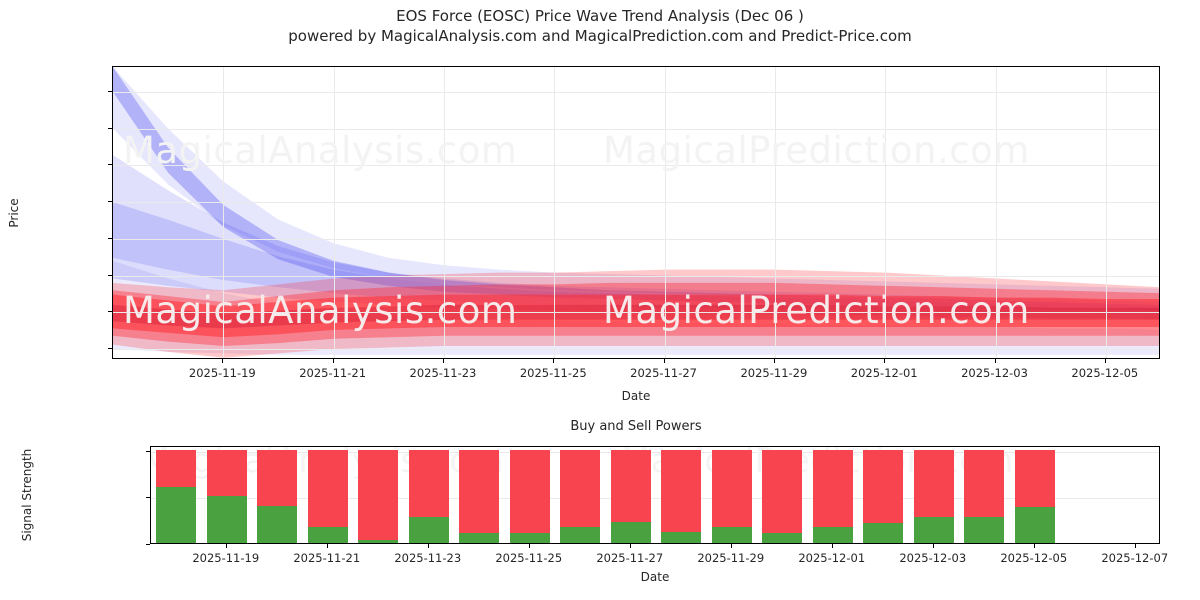  I want to click on price-x-axis-label: Date, so click(636, 396).